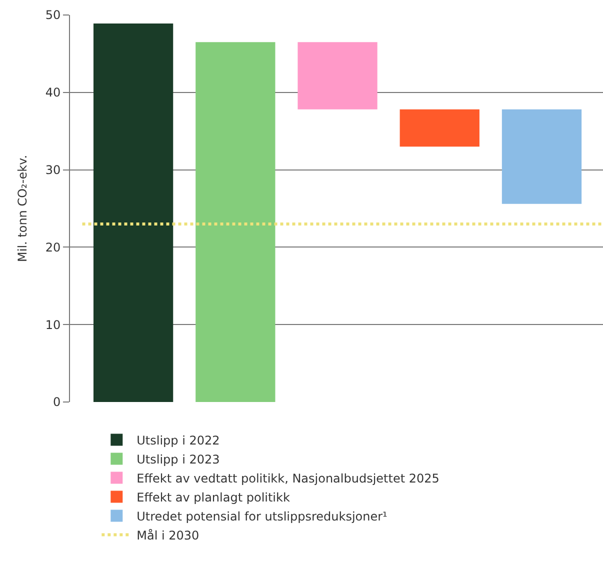 The image size is (603, 582). Describe the element at coordinates (53, 15) in the screenshot. I see `y-tick-label: 50` at that location.